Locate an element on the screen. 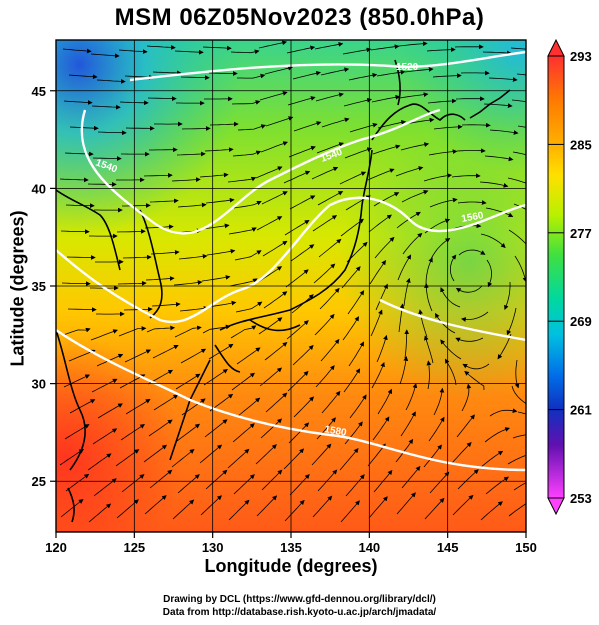  y-tick-label: 45 is located at coordinates (39, 91).